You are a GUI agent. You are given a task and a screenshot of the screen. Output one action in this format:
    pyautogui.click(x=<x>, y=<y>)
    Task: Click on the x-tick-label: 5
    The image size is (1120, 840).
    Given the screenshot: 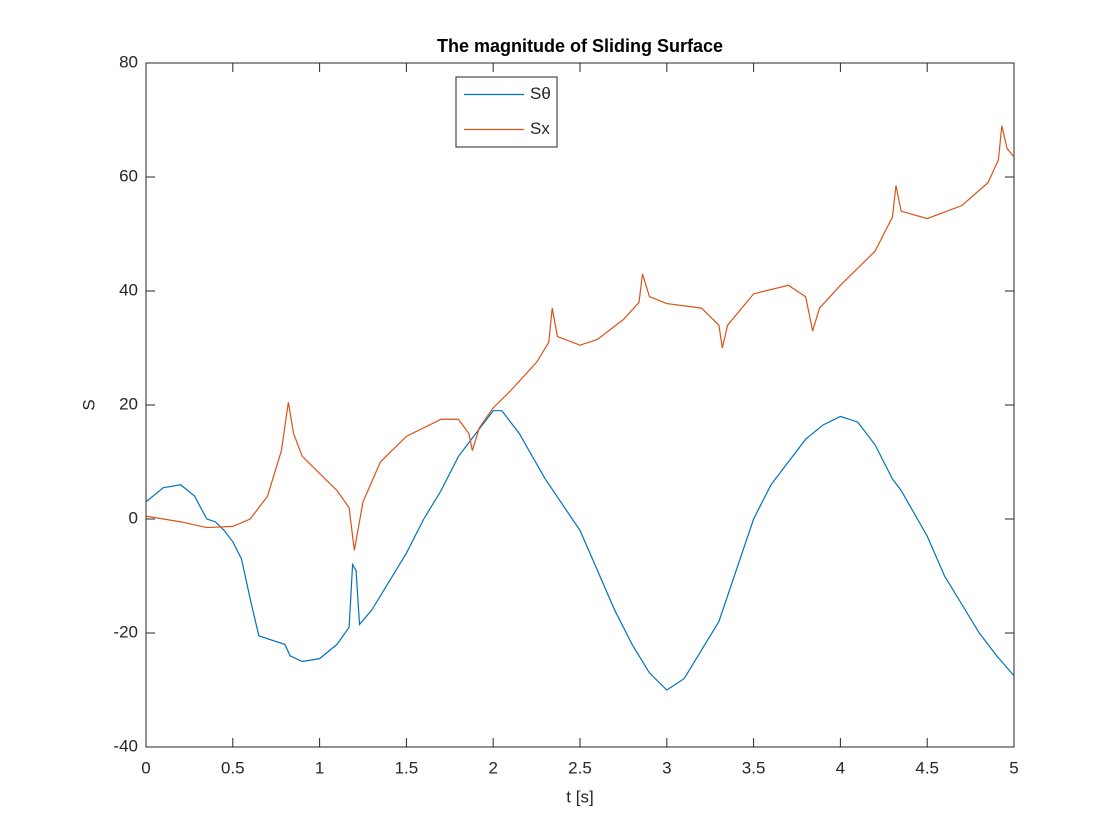 What is the action you would take?
    pyautogui.click(x=1013, y=767)
    